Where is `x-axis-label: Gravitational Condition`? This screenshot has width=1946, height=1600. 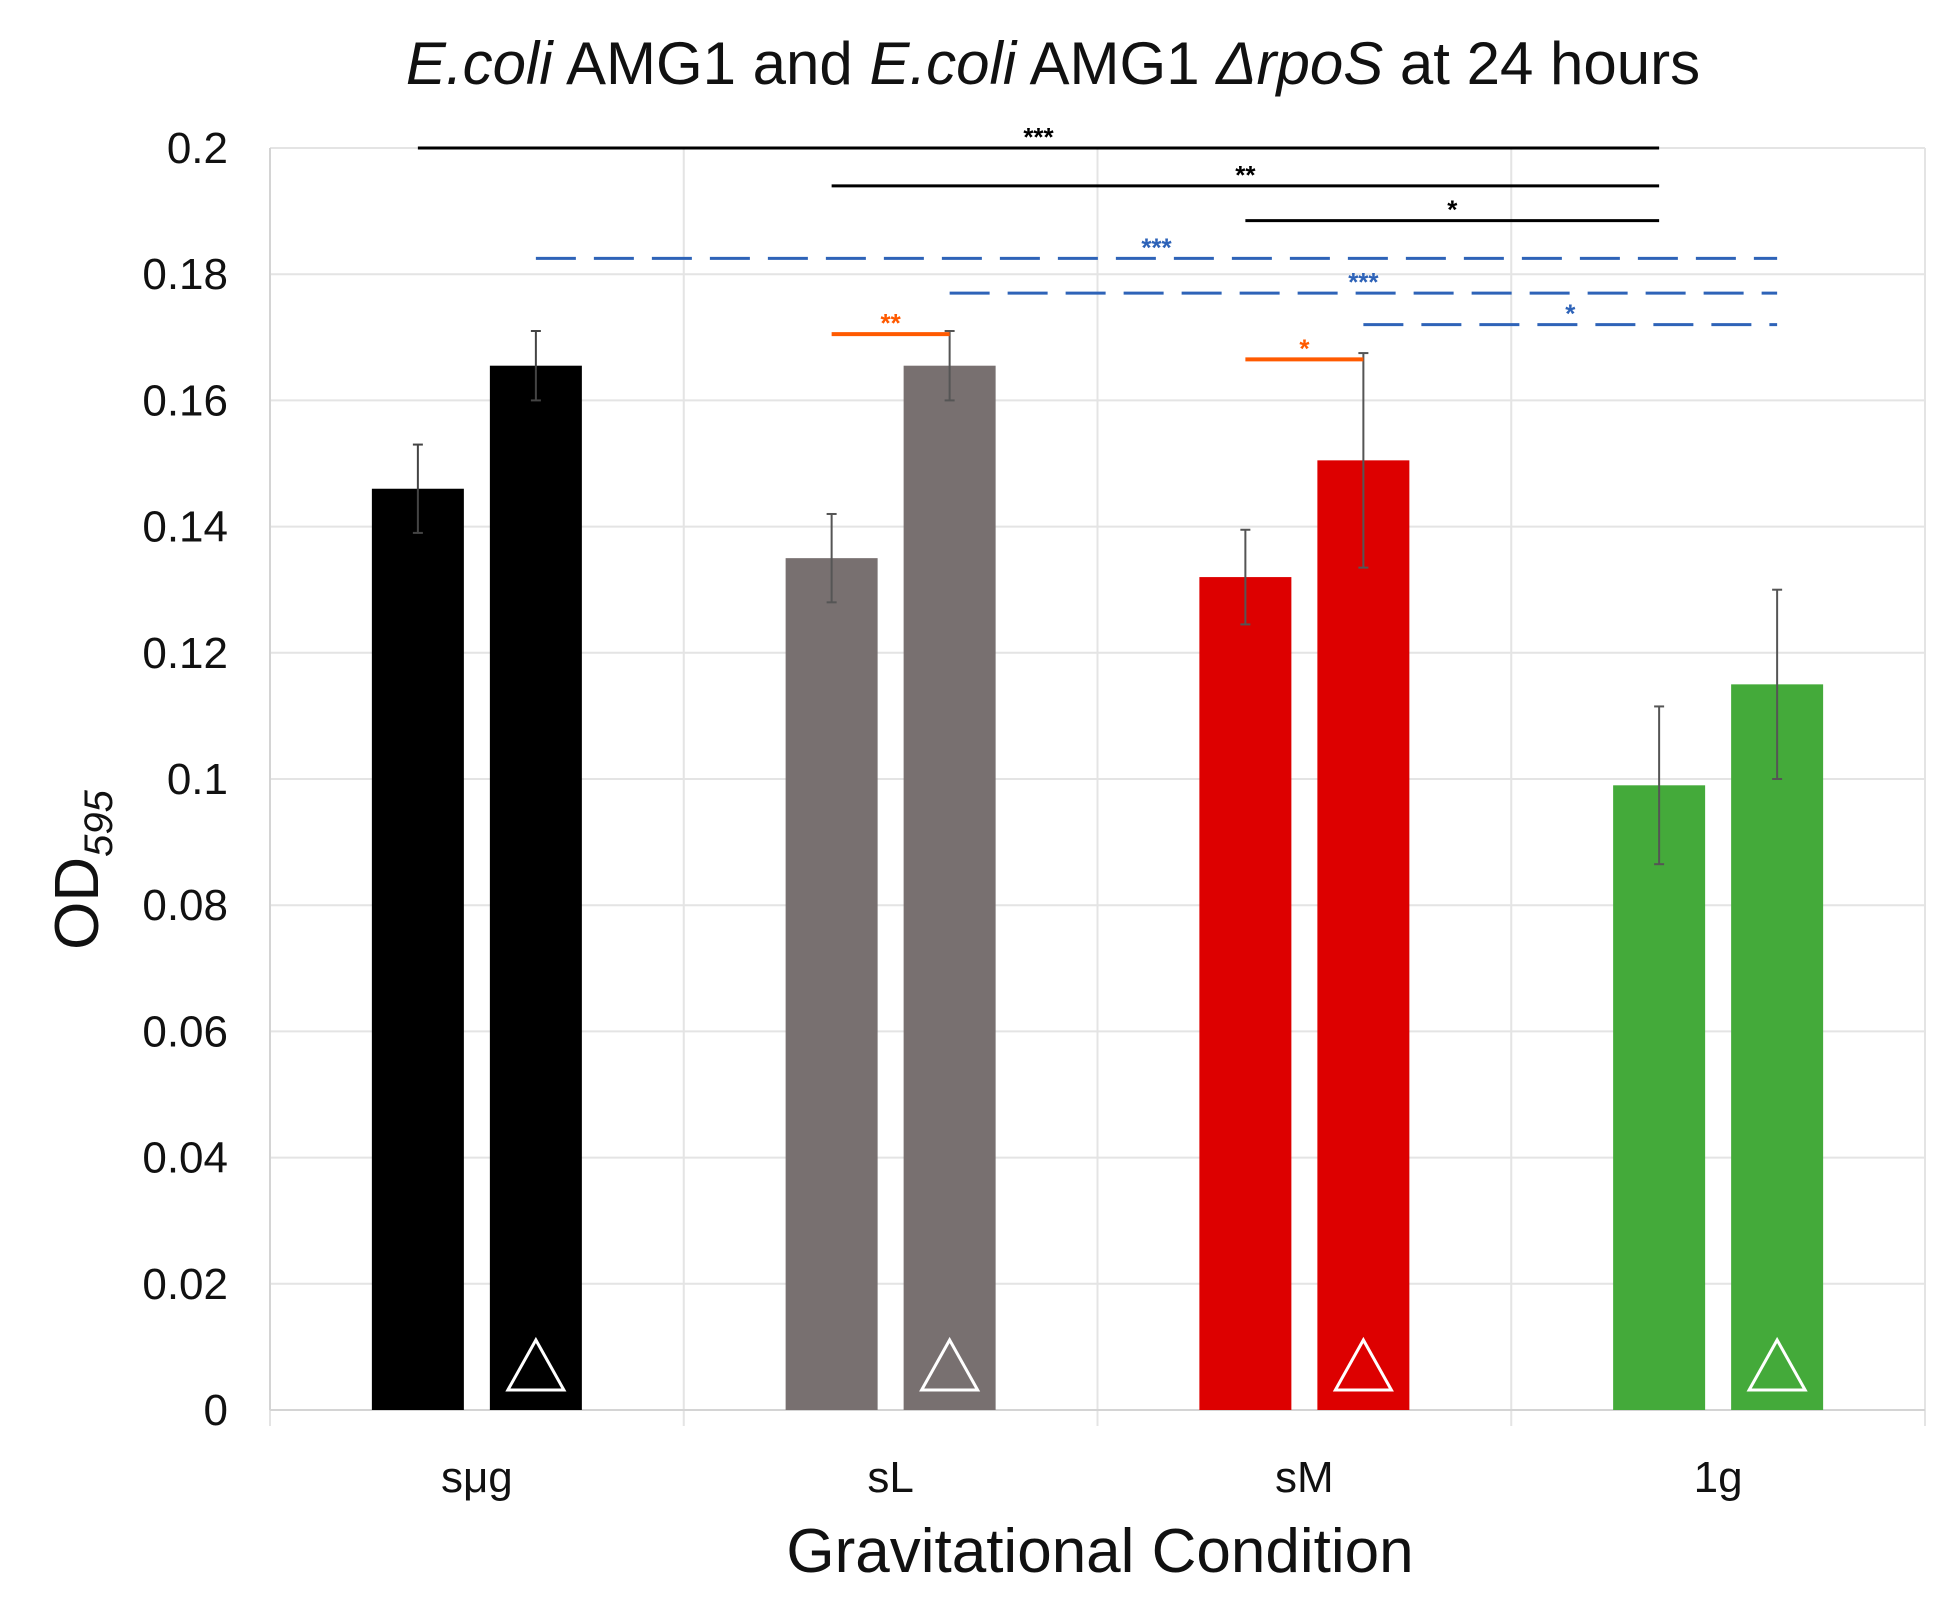
x-axis-label: Gravitational Condition is located at coordinates (1099, 1551).